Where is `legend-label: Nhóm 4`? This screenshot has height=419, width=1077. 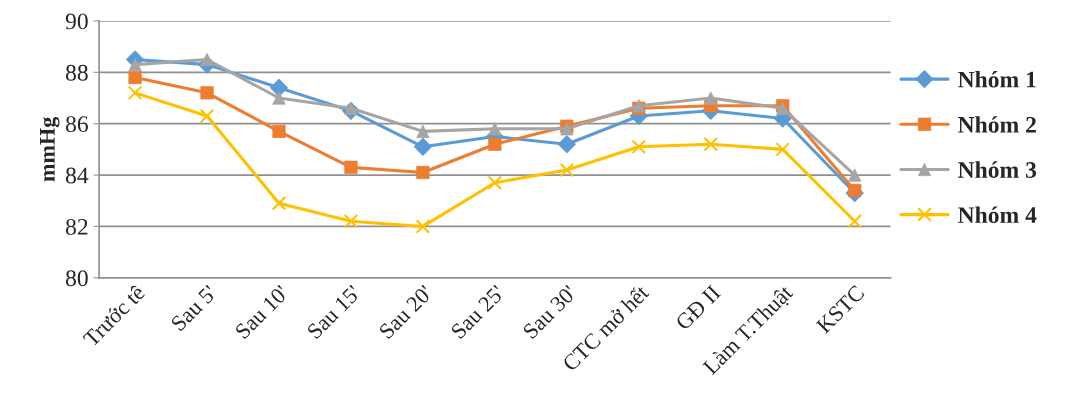
legend-label: Nhóm 4 is located at coordinates (997, 215).